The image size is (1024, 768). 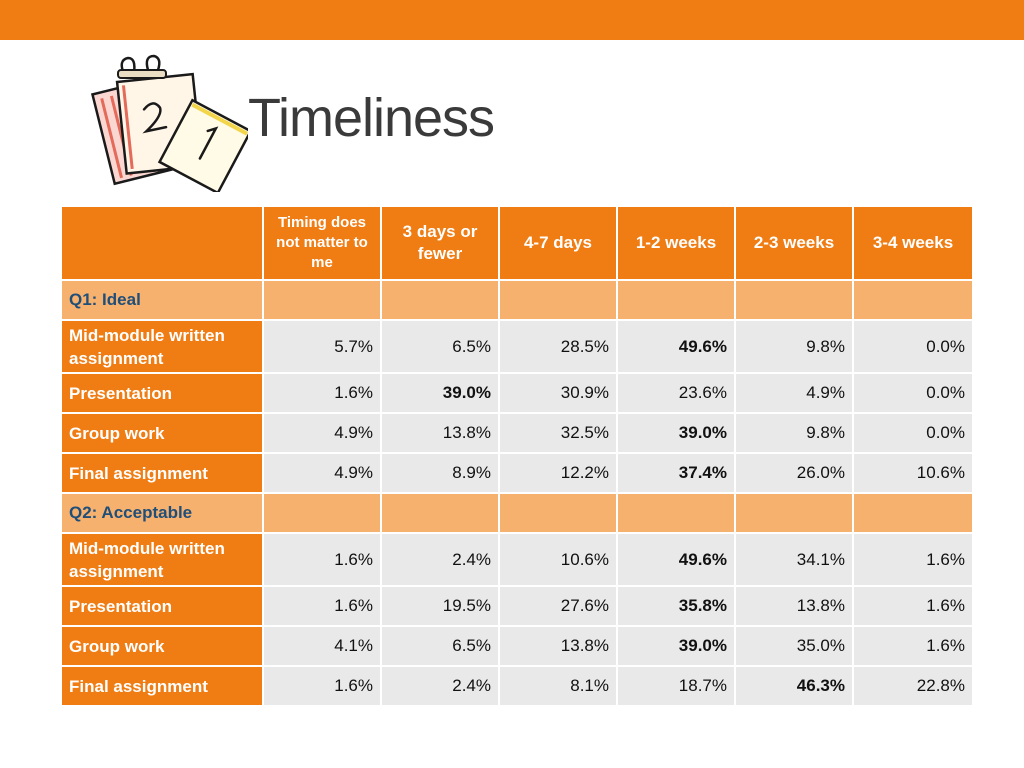 I want to click on header-cell: 2-3 weeks, so click(x=794, y=243).